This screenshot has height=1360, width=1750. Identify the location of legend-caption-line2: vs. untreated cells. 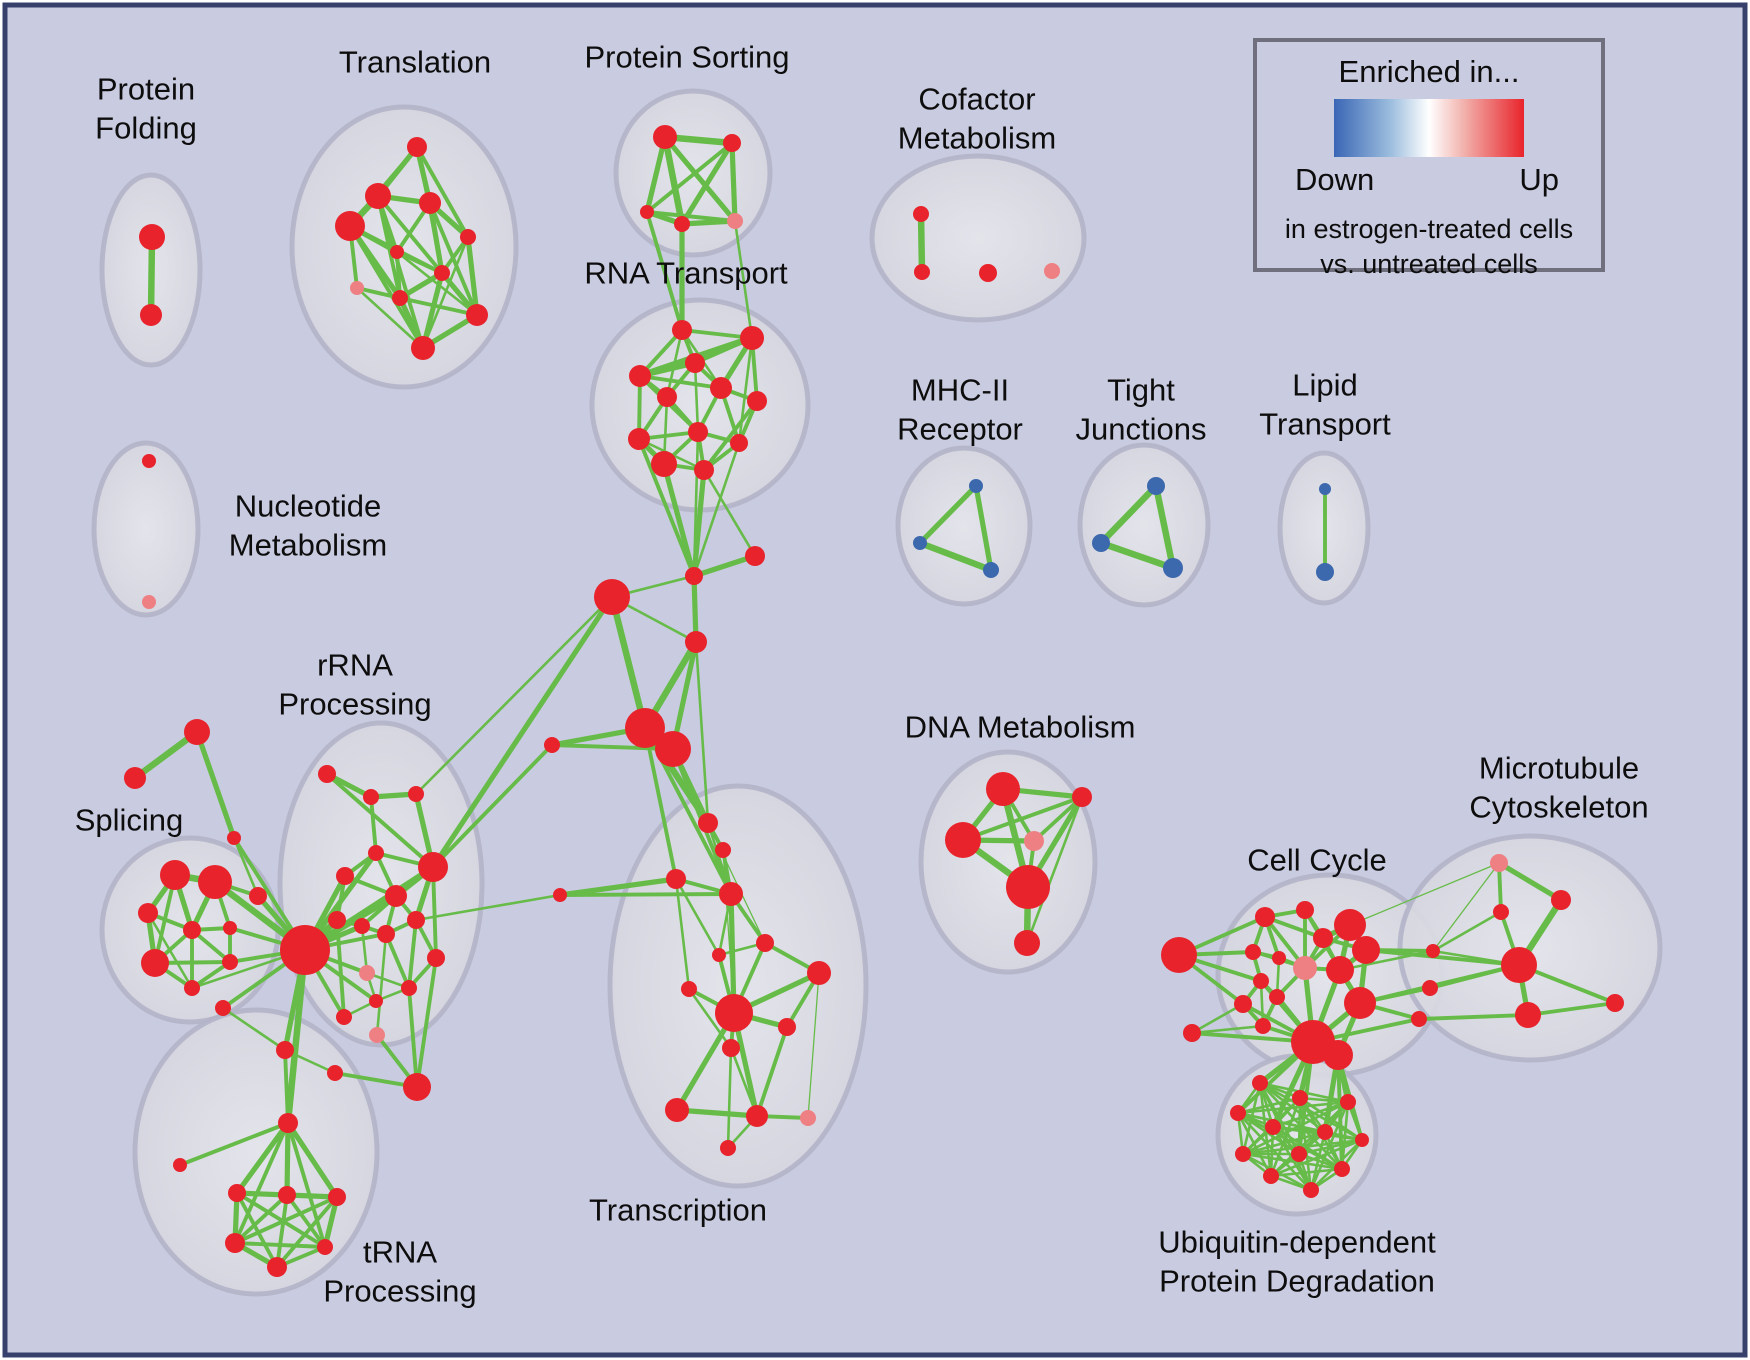
(1429, 264).